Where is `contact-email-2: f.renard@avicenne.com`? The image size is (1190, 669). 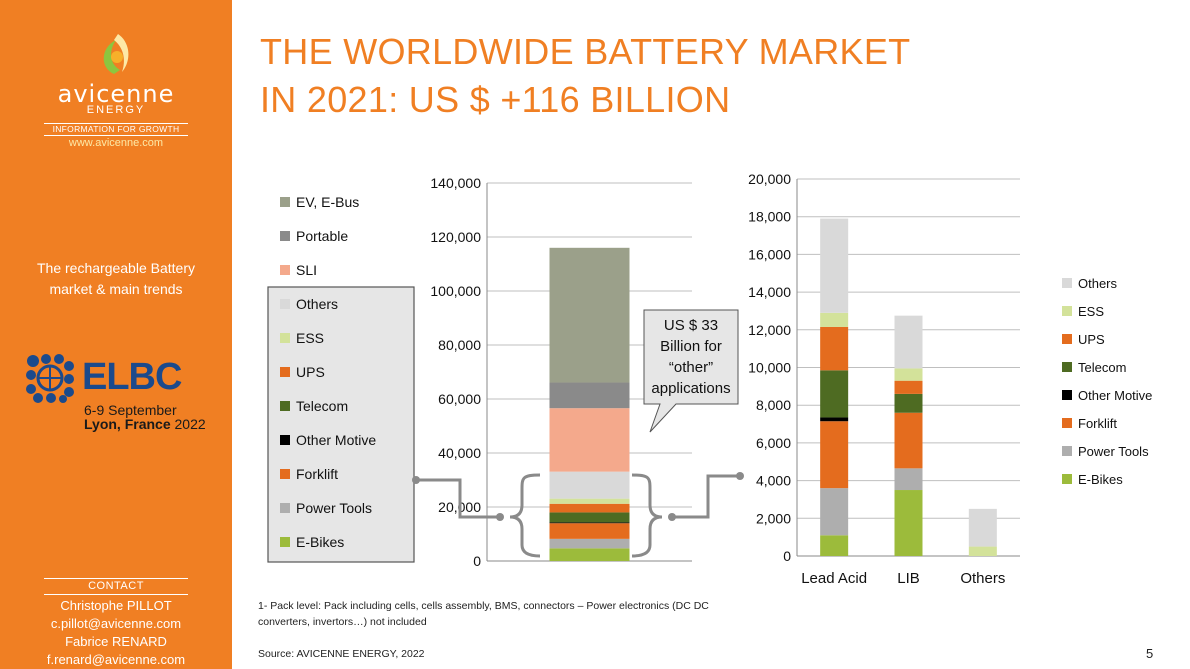 contact-email-2: f.renard@avicenne.com is located at coordinates (116, 659).